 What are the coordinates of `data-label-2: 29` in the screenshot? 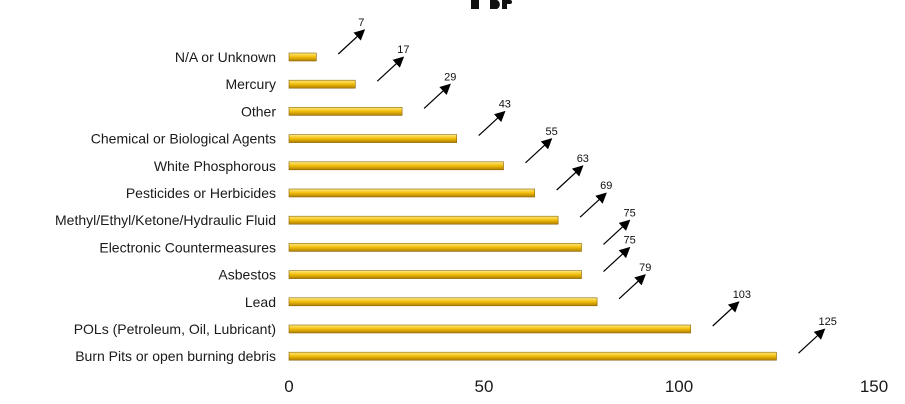 It's located at (450, 77).